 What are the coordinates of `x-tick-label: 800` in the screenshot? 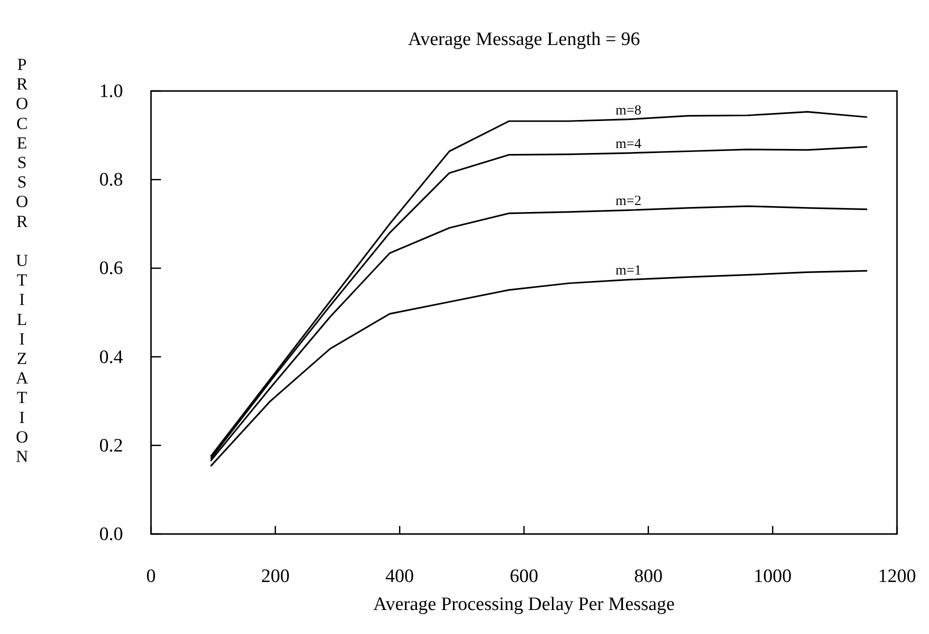 It's located at (648, 576).